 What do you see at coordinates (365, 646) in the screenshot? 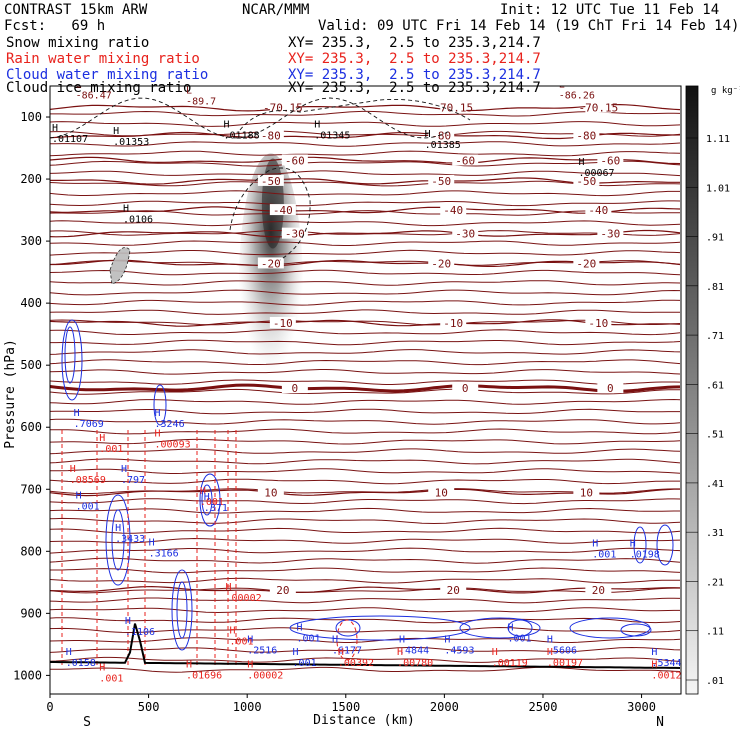
I see `terrain-line` at bounding box center [365, 646].